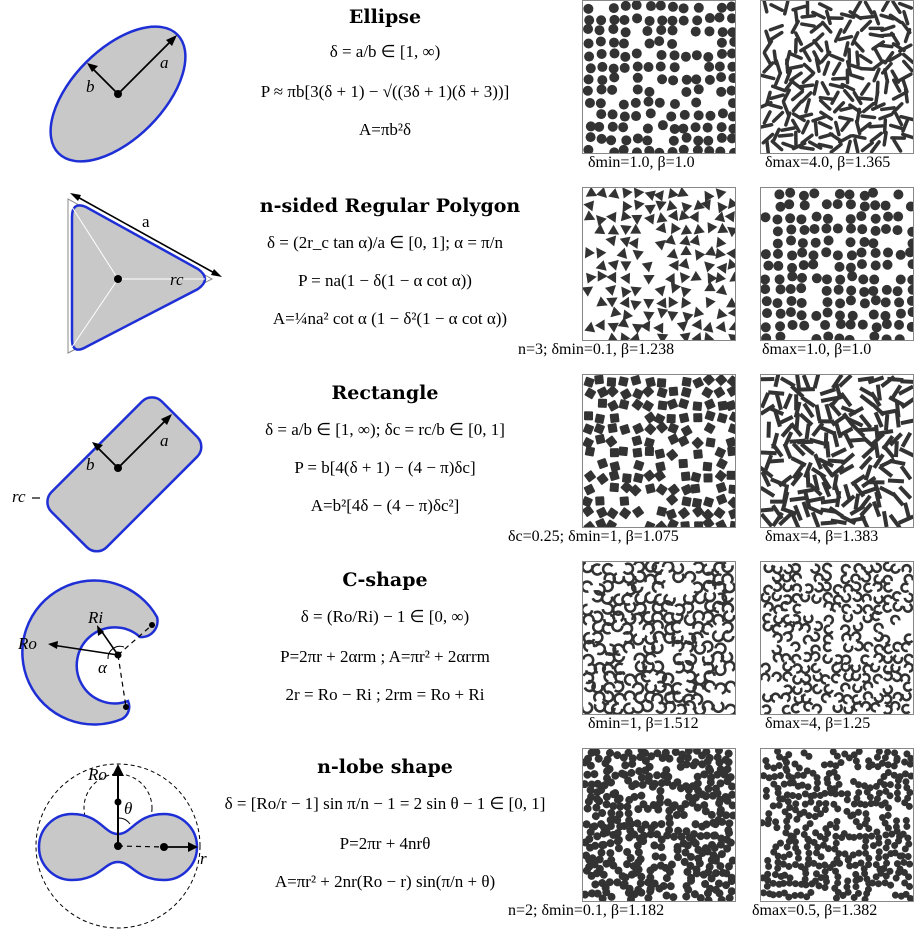  I want to click on label-ri: Ri, so click(95, 617).